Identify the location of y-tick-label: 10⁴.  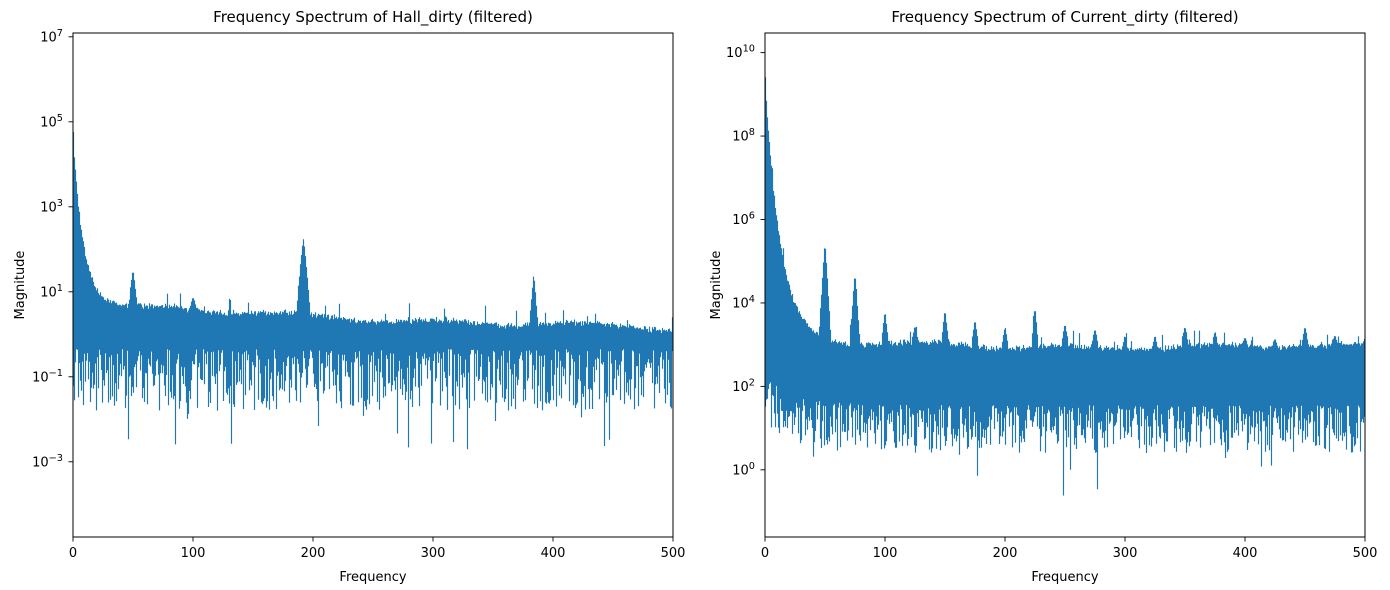
(743, 303).